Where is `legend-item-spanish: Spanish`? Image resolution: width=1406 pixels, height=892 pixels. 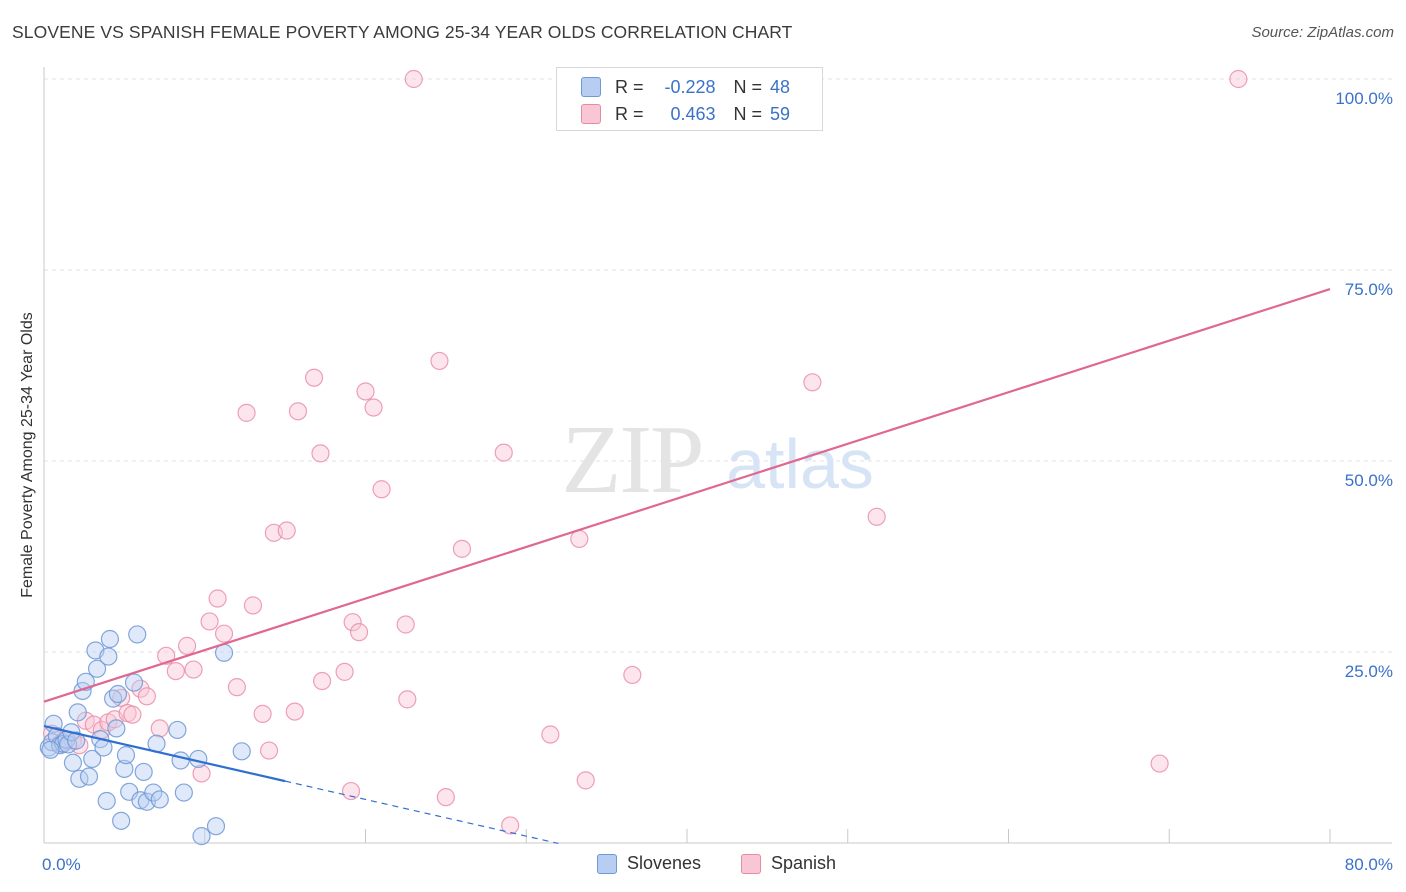 legend-item-spanish: Spanish is located at coordinates (788, 863).